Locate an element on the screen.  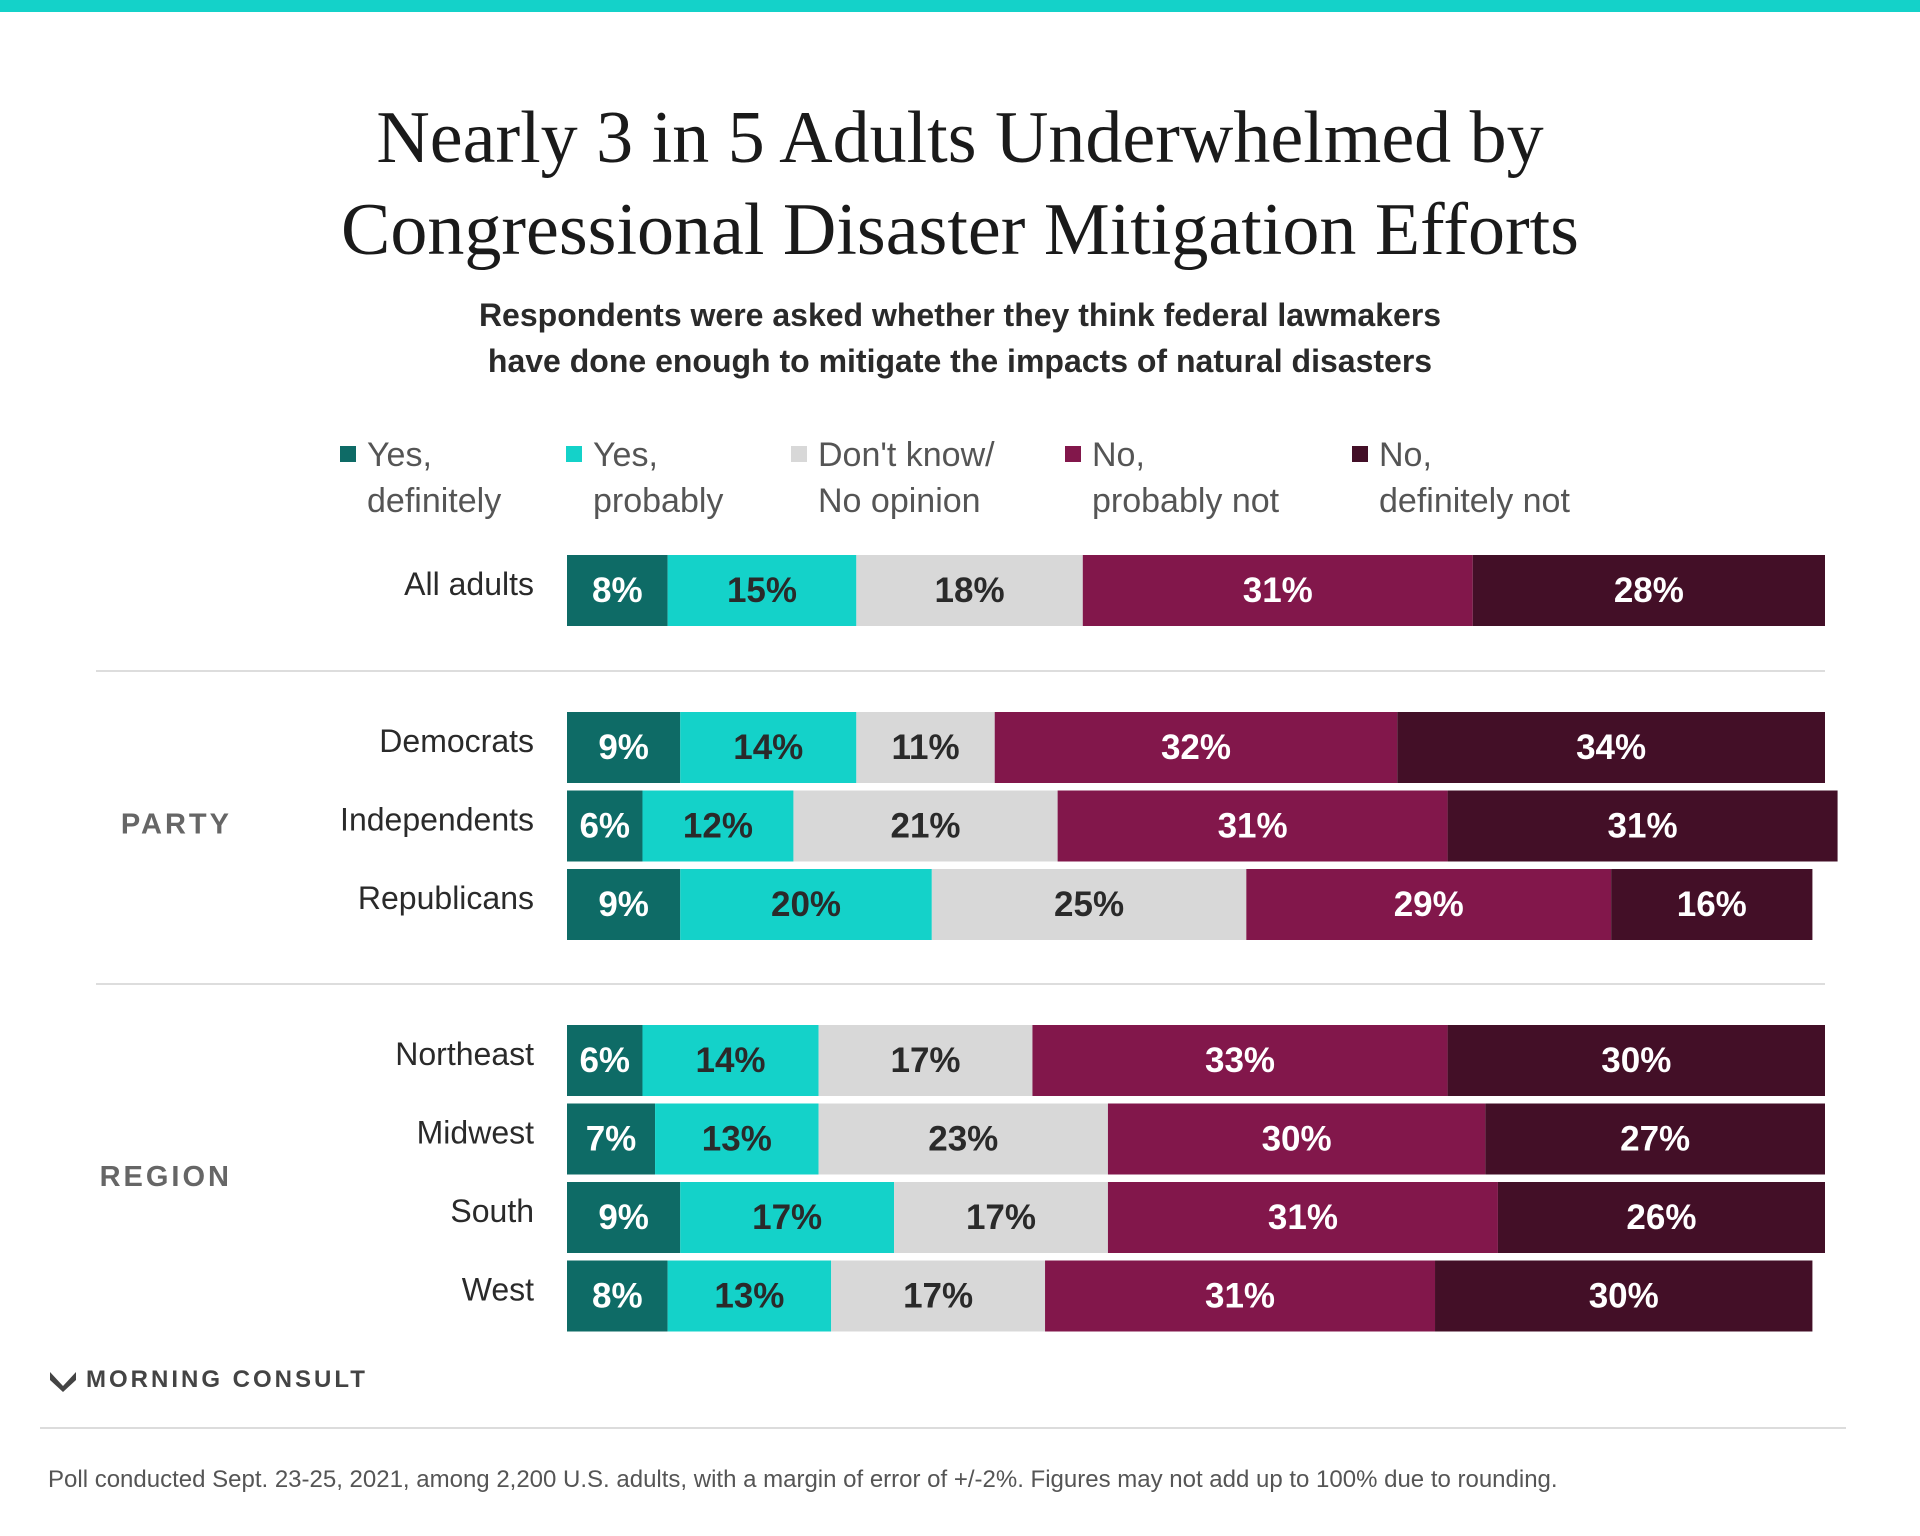
data-label: 29% is located at coordinates (1429, 904).